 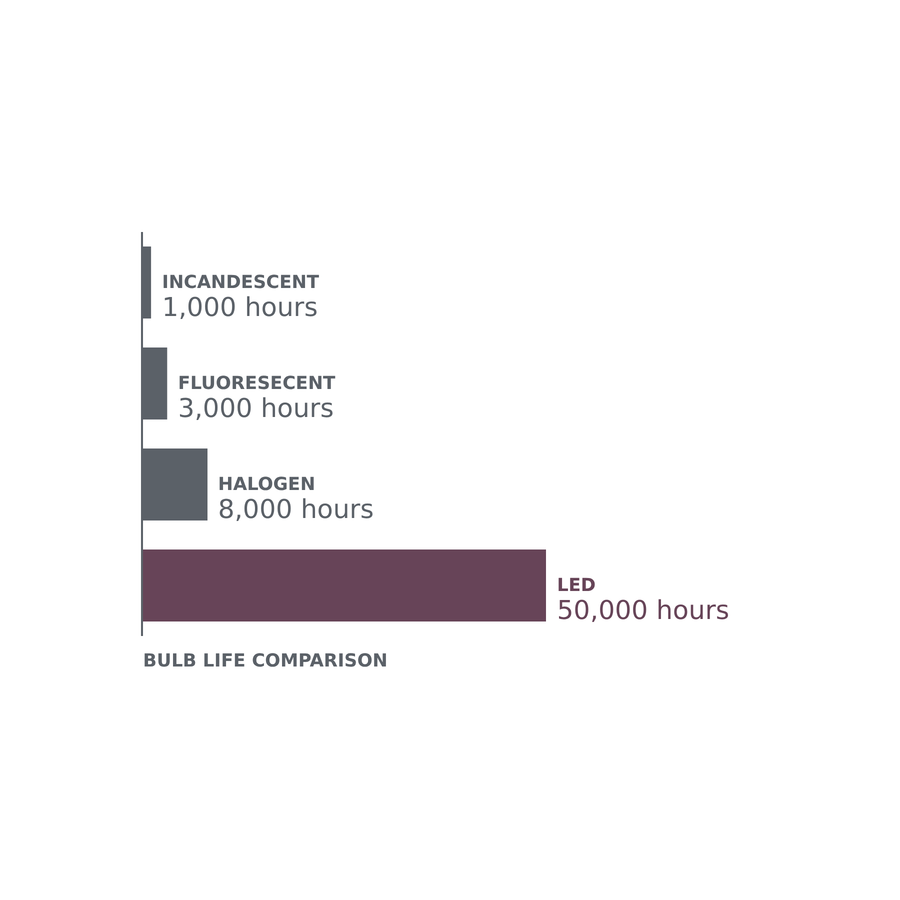 What do you see at coordinates (256, 409) in the screenshot?
I see `data-label: 3,000 hours` at bounding box center [256, 409].